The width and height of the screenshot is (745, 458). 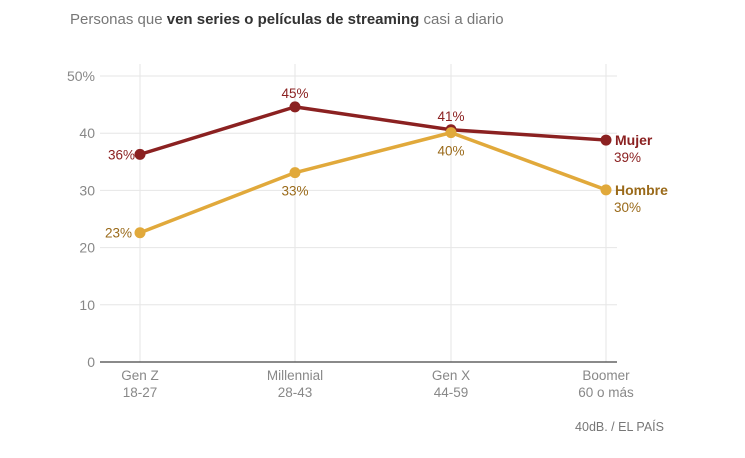 What do you see at coordinates (627, 157) in the screenshot?
I see `data-label-mujer: 39%` at bounding box center [627, 157].